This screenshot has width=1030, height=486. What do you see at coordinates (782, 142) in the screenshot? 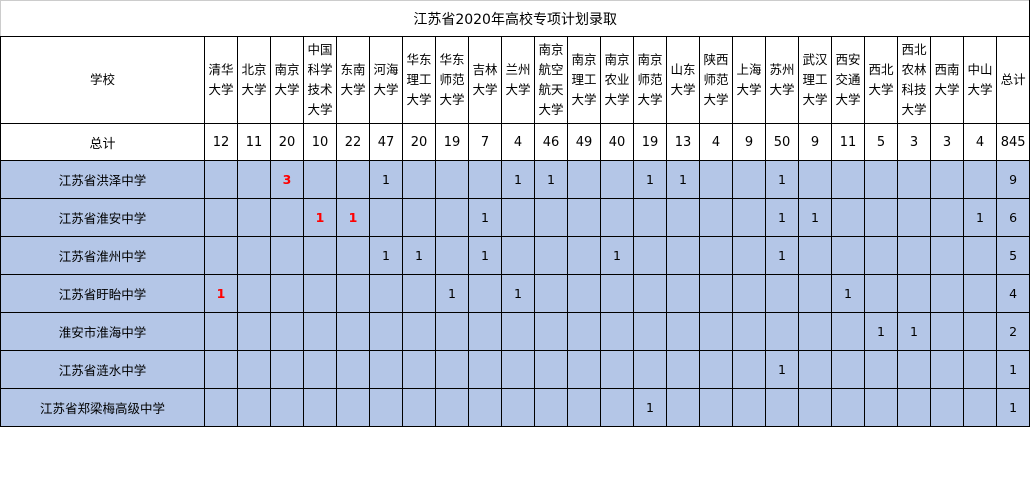
I see `total-cell: 50` at bounding box center [782, 142].